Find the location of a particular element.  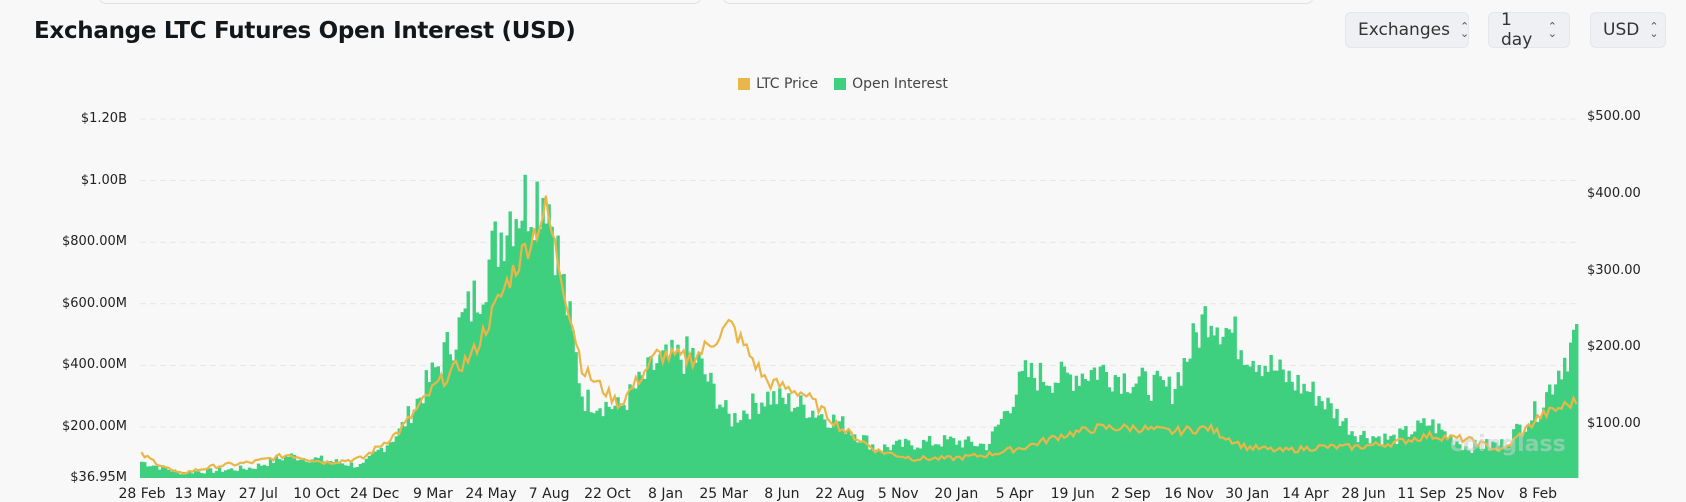

page-title: Exchange LTC Futures Open Interest (USD) is located at coordinates (305, 31).